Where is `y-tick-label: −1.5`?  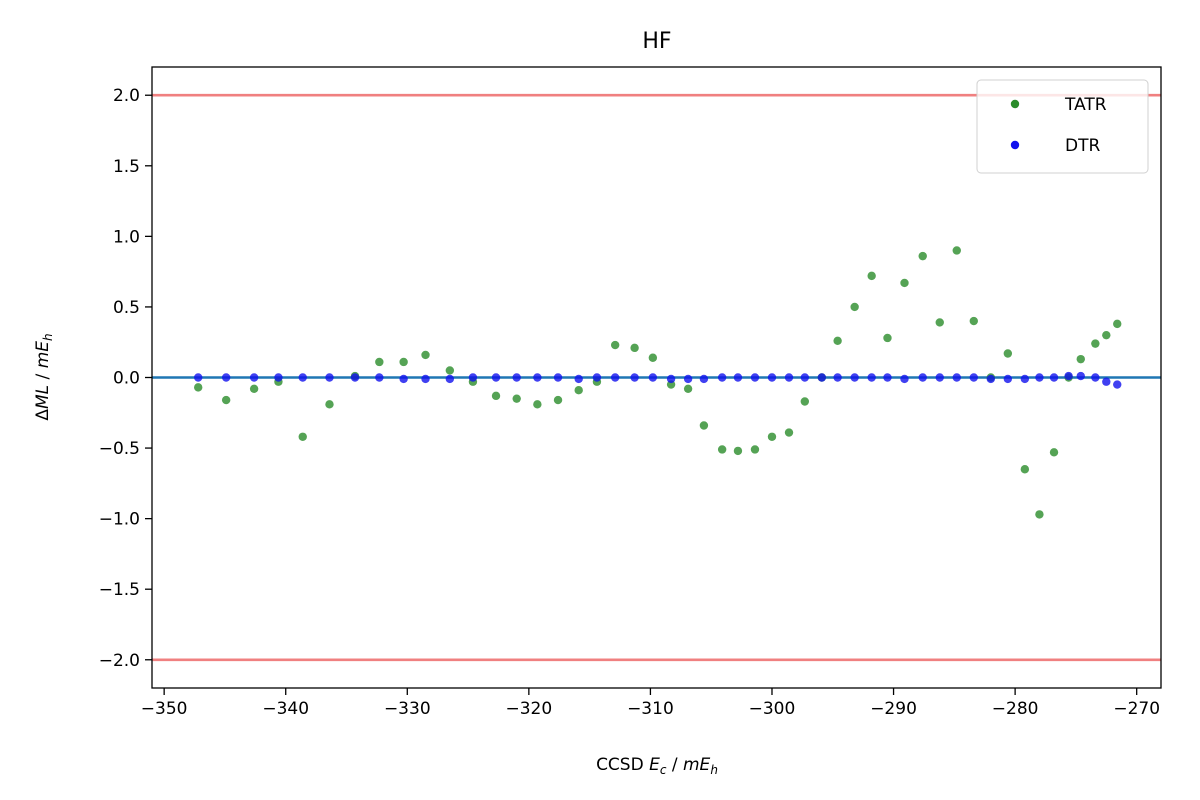
y-tick-label: −1.5 is located at coordinates (119, 590).